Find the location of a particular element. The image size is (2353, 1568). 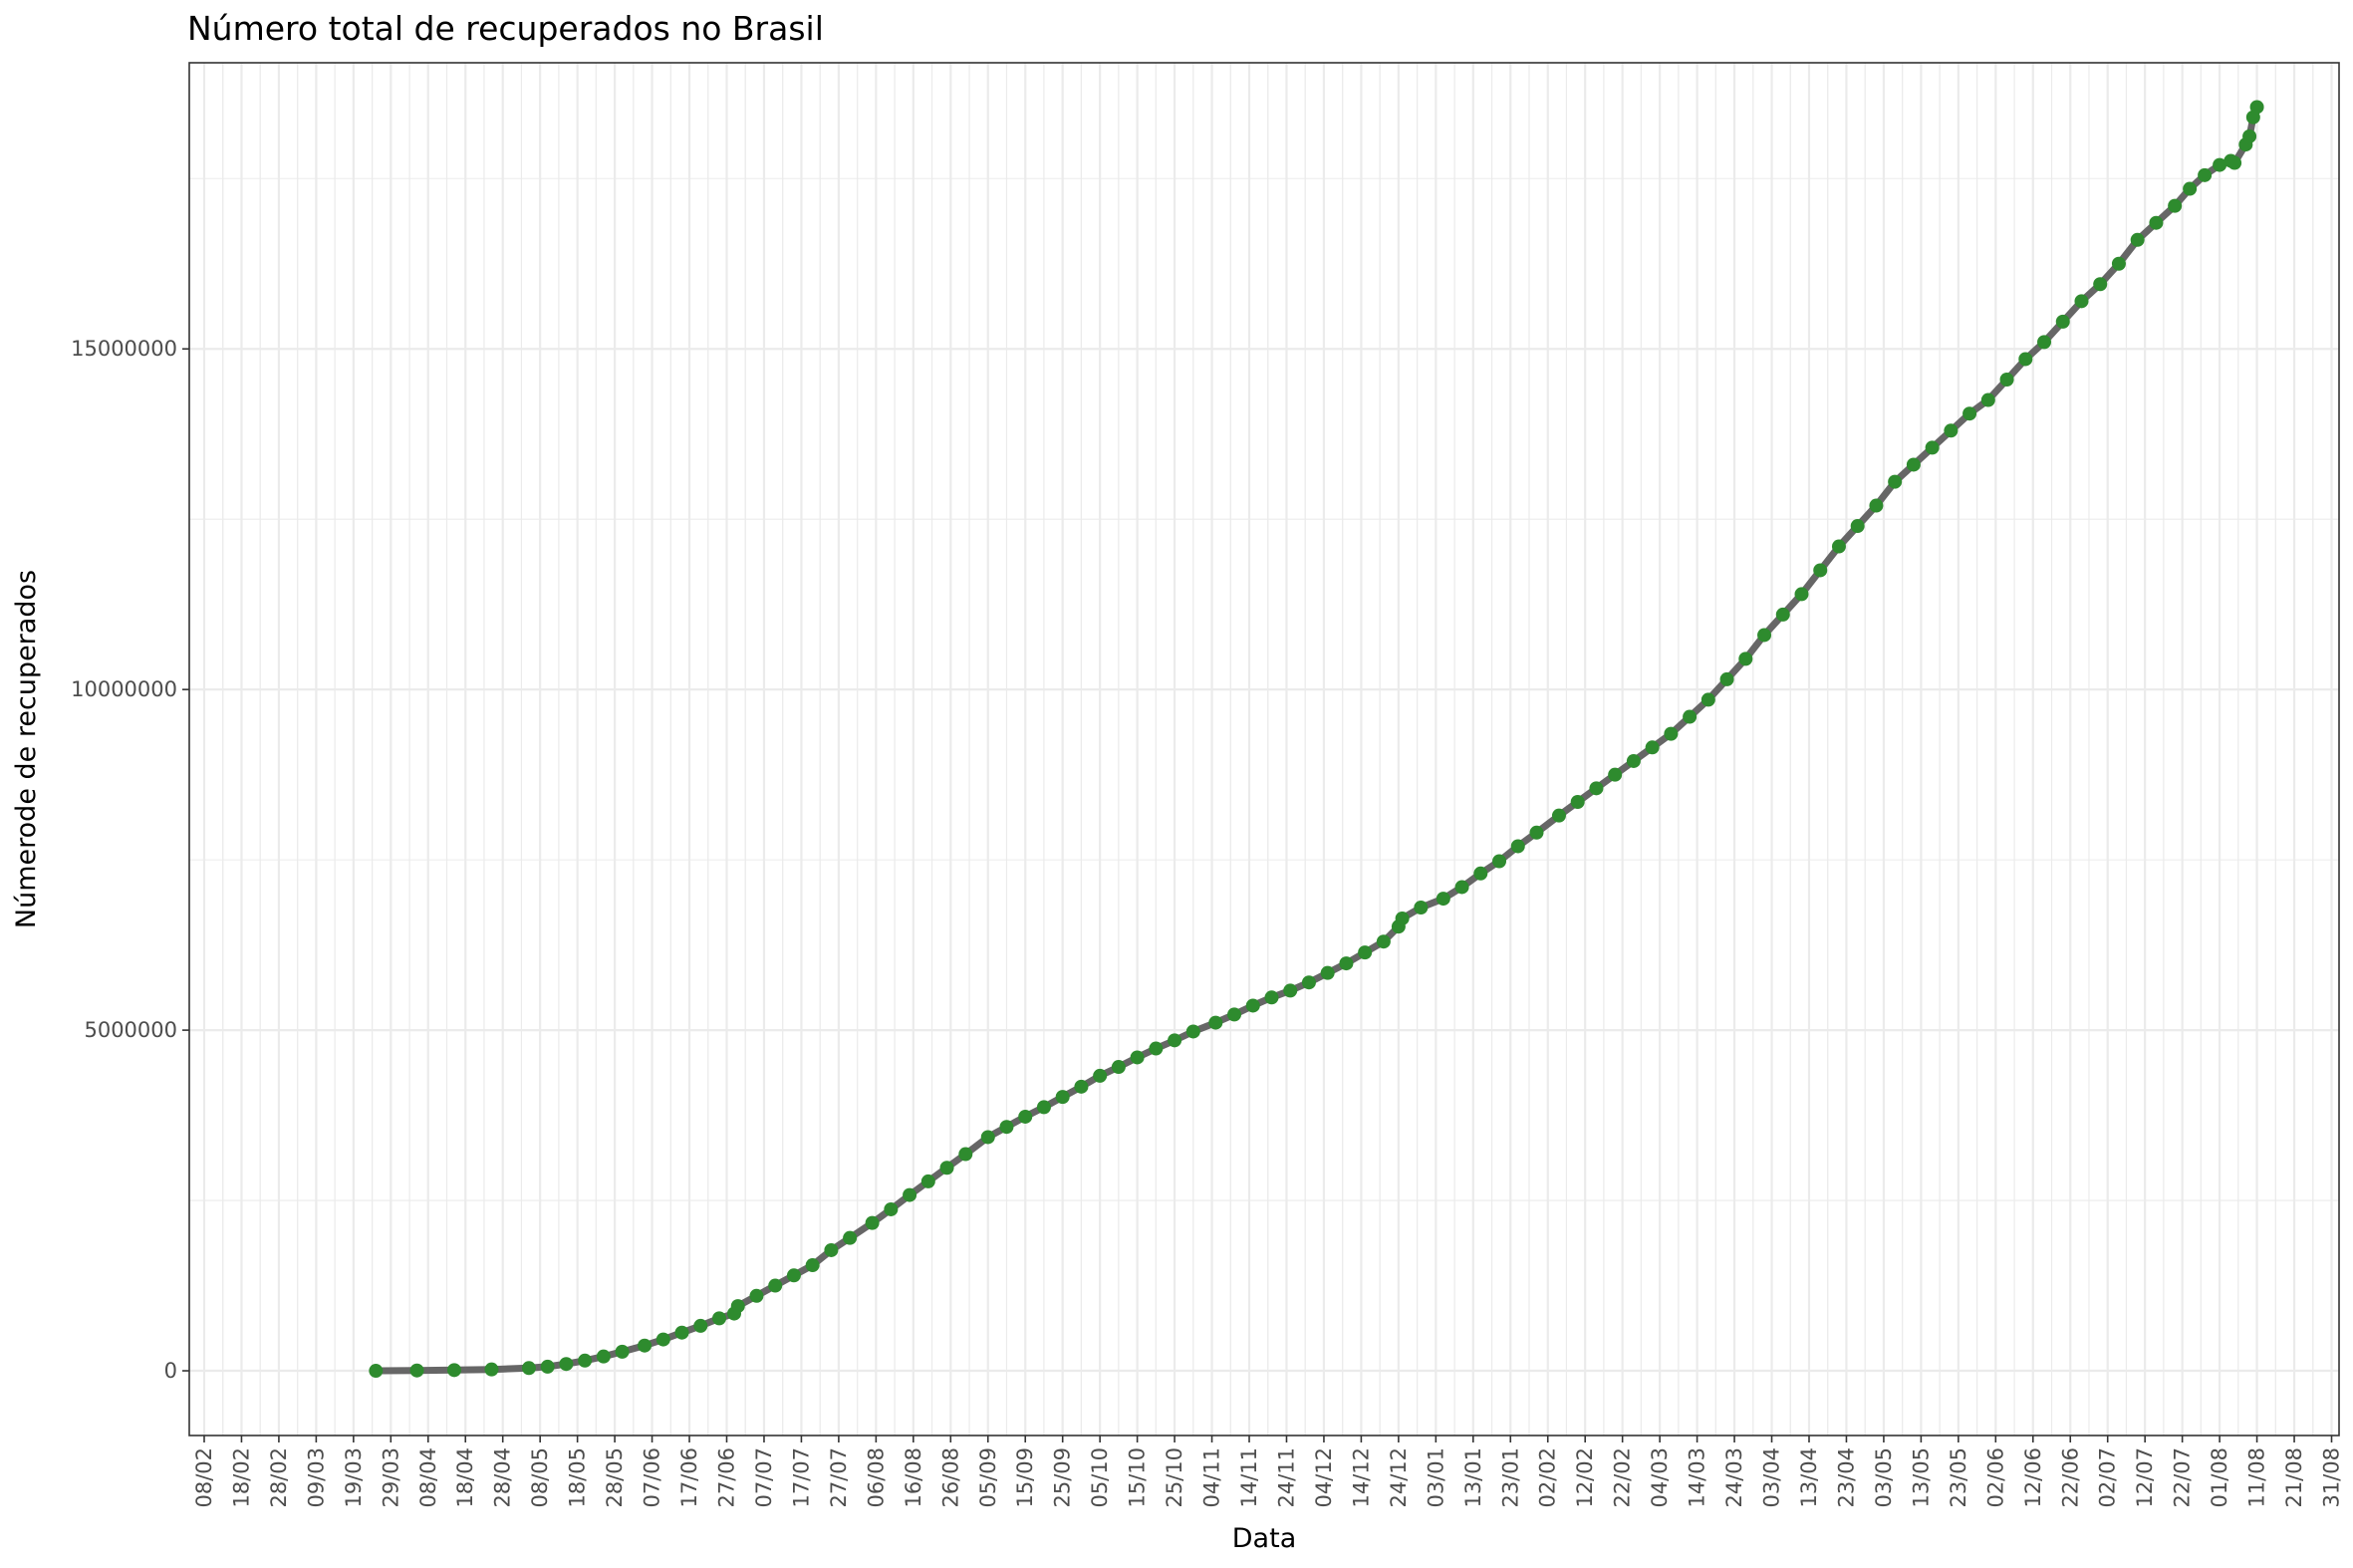

x-tick-label: 03/04 is located at coordinates (1772, 1477).